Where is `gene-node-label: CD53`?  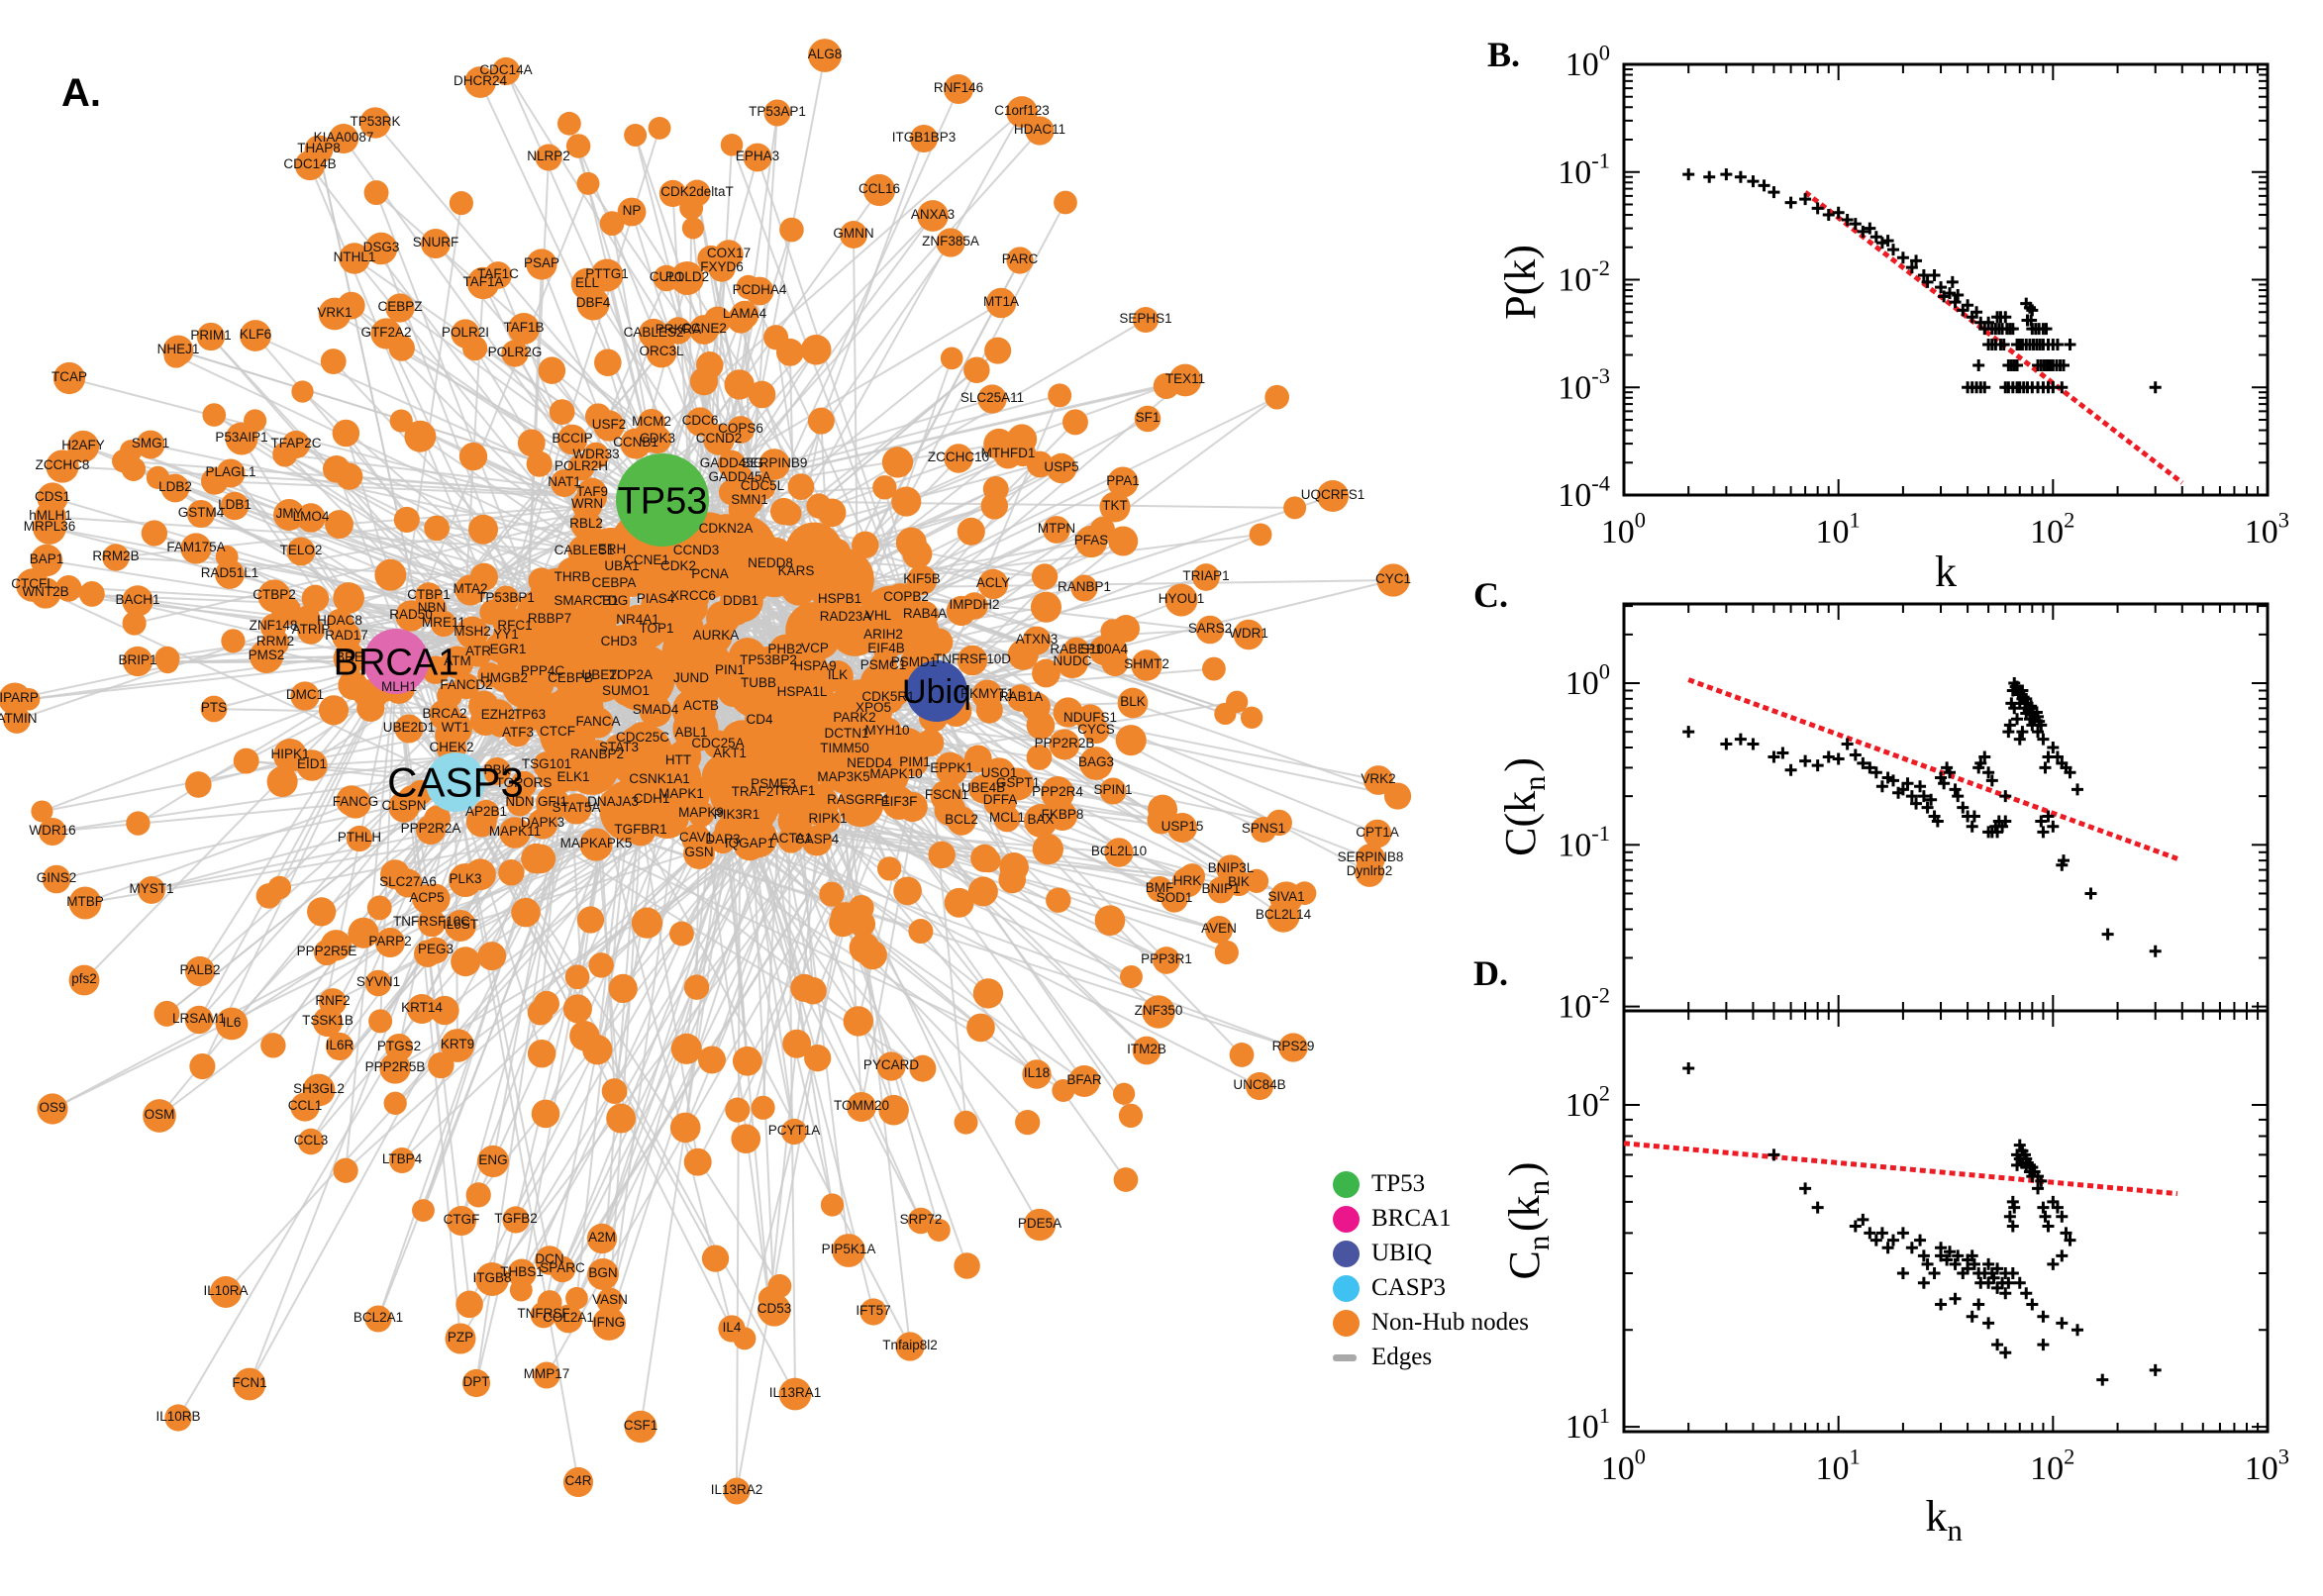 gene-node-label: CD53 is located at coordinates (775, 1309).